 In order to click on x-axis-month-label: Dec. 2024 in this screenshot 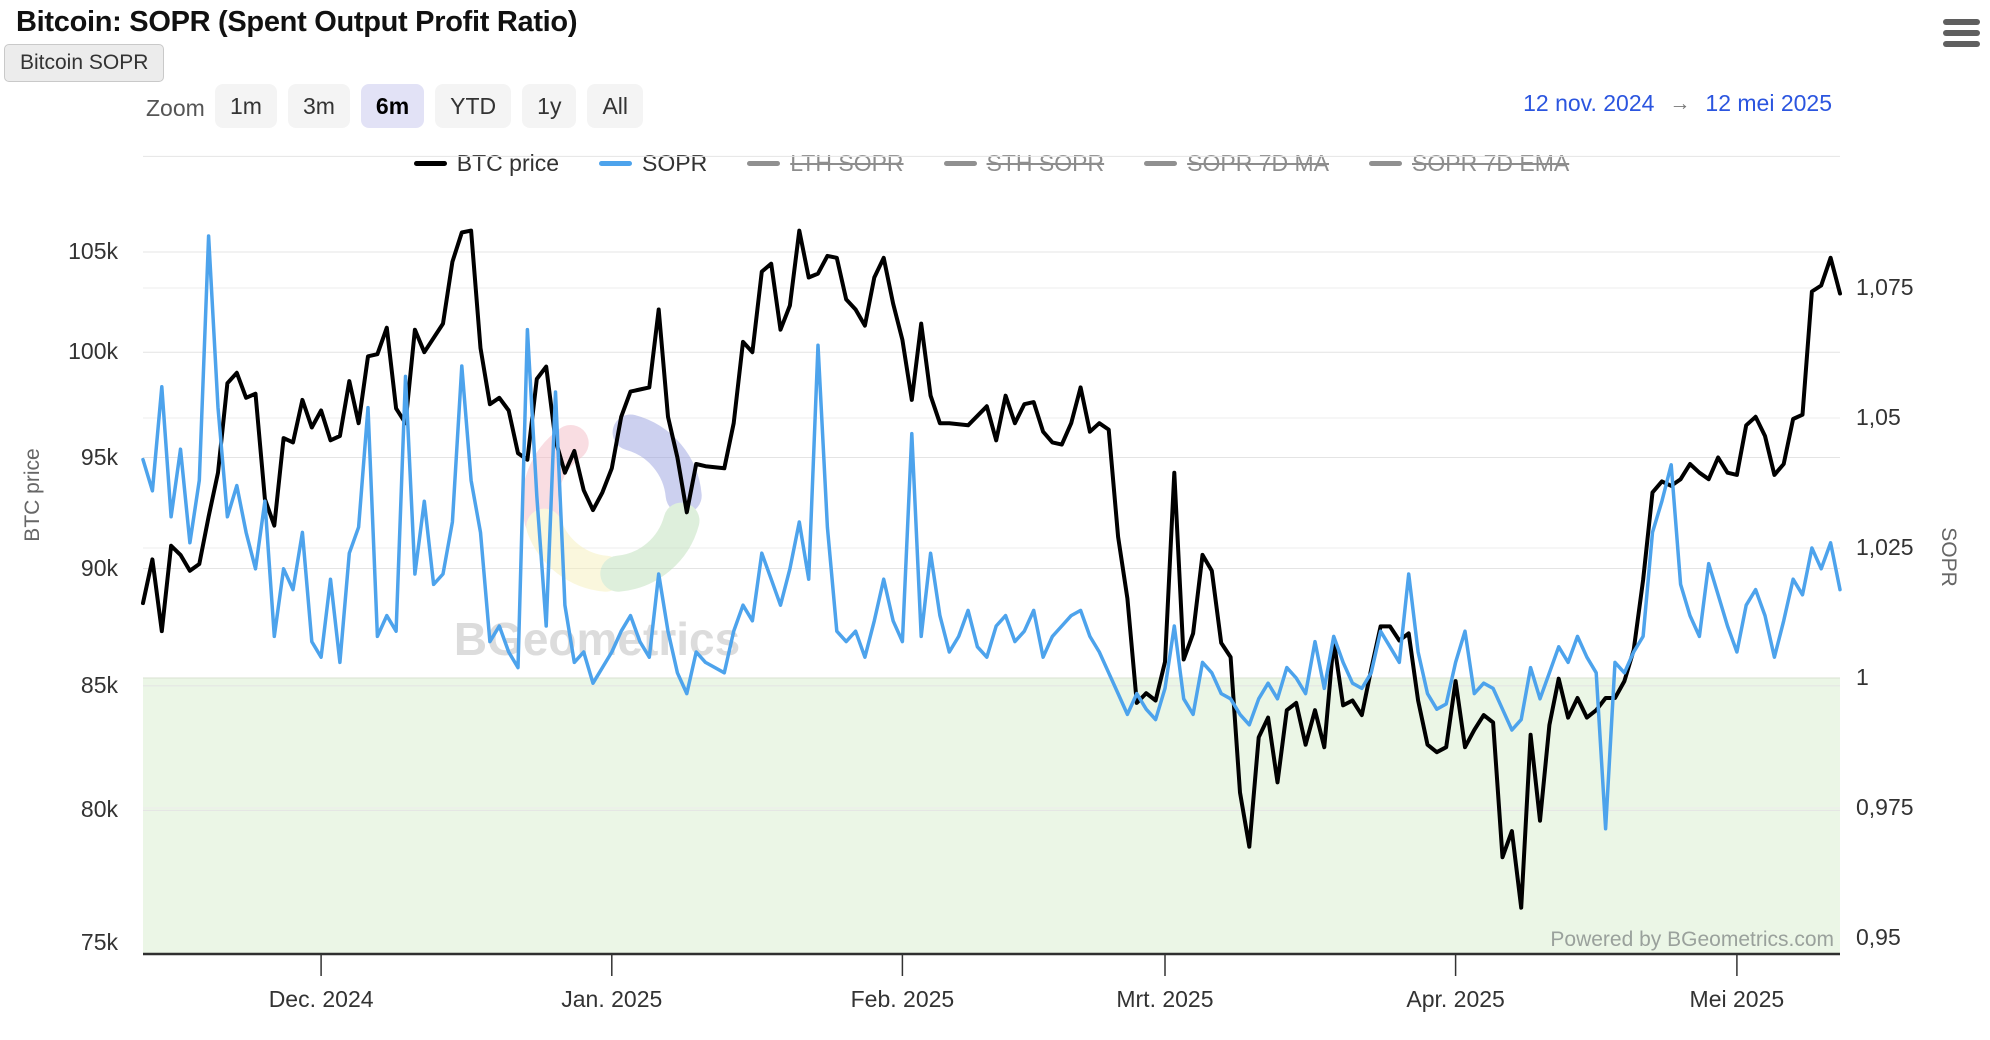, I will do `click(321, 999)`.